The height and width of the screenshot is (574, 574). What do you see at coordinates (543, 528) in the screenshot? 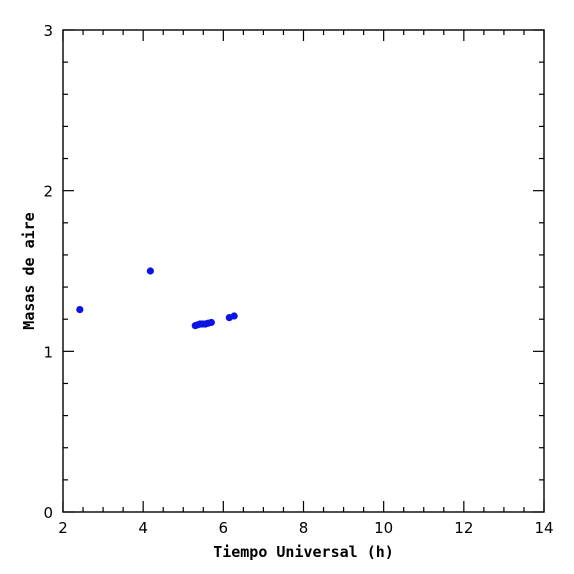
I see `x-tick-label: 14` at bounding box center [543, 528].